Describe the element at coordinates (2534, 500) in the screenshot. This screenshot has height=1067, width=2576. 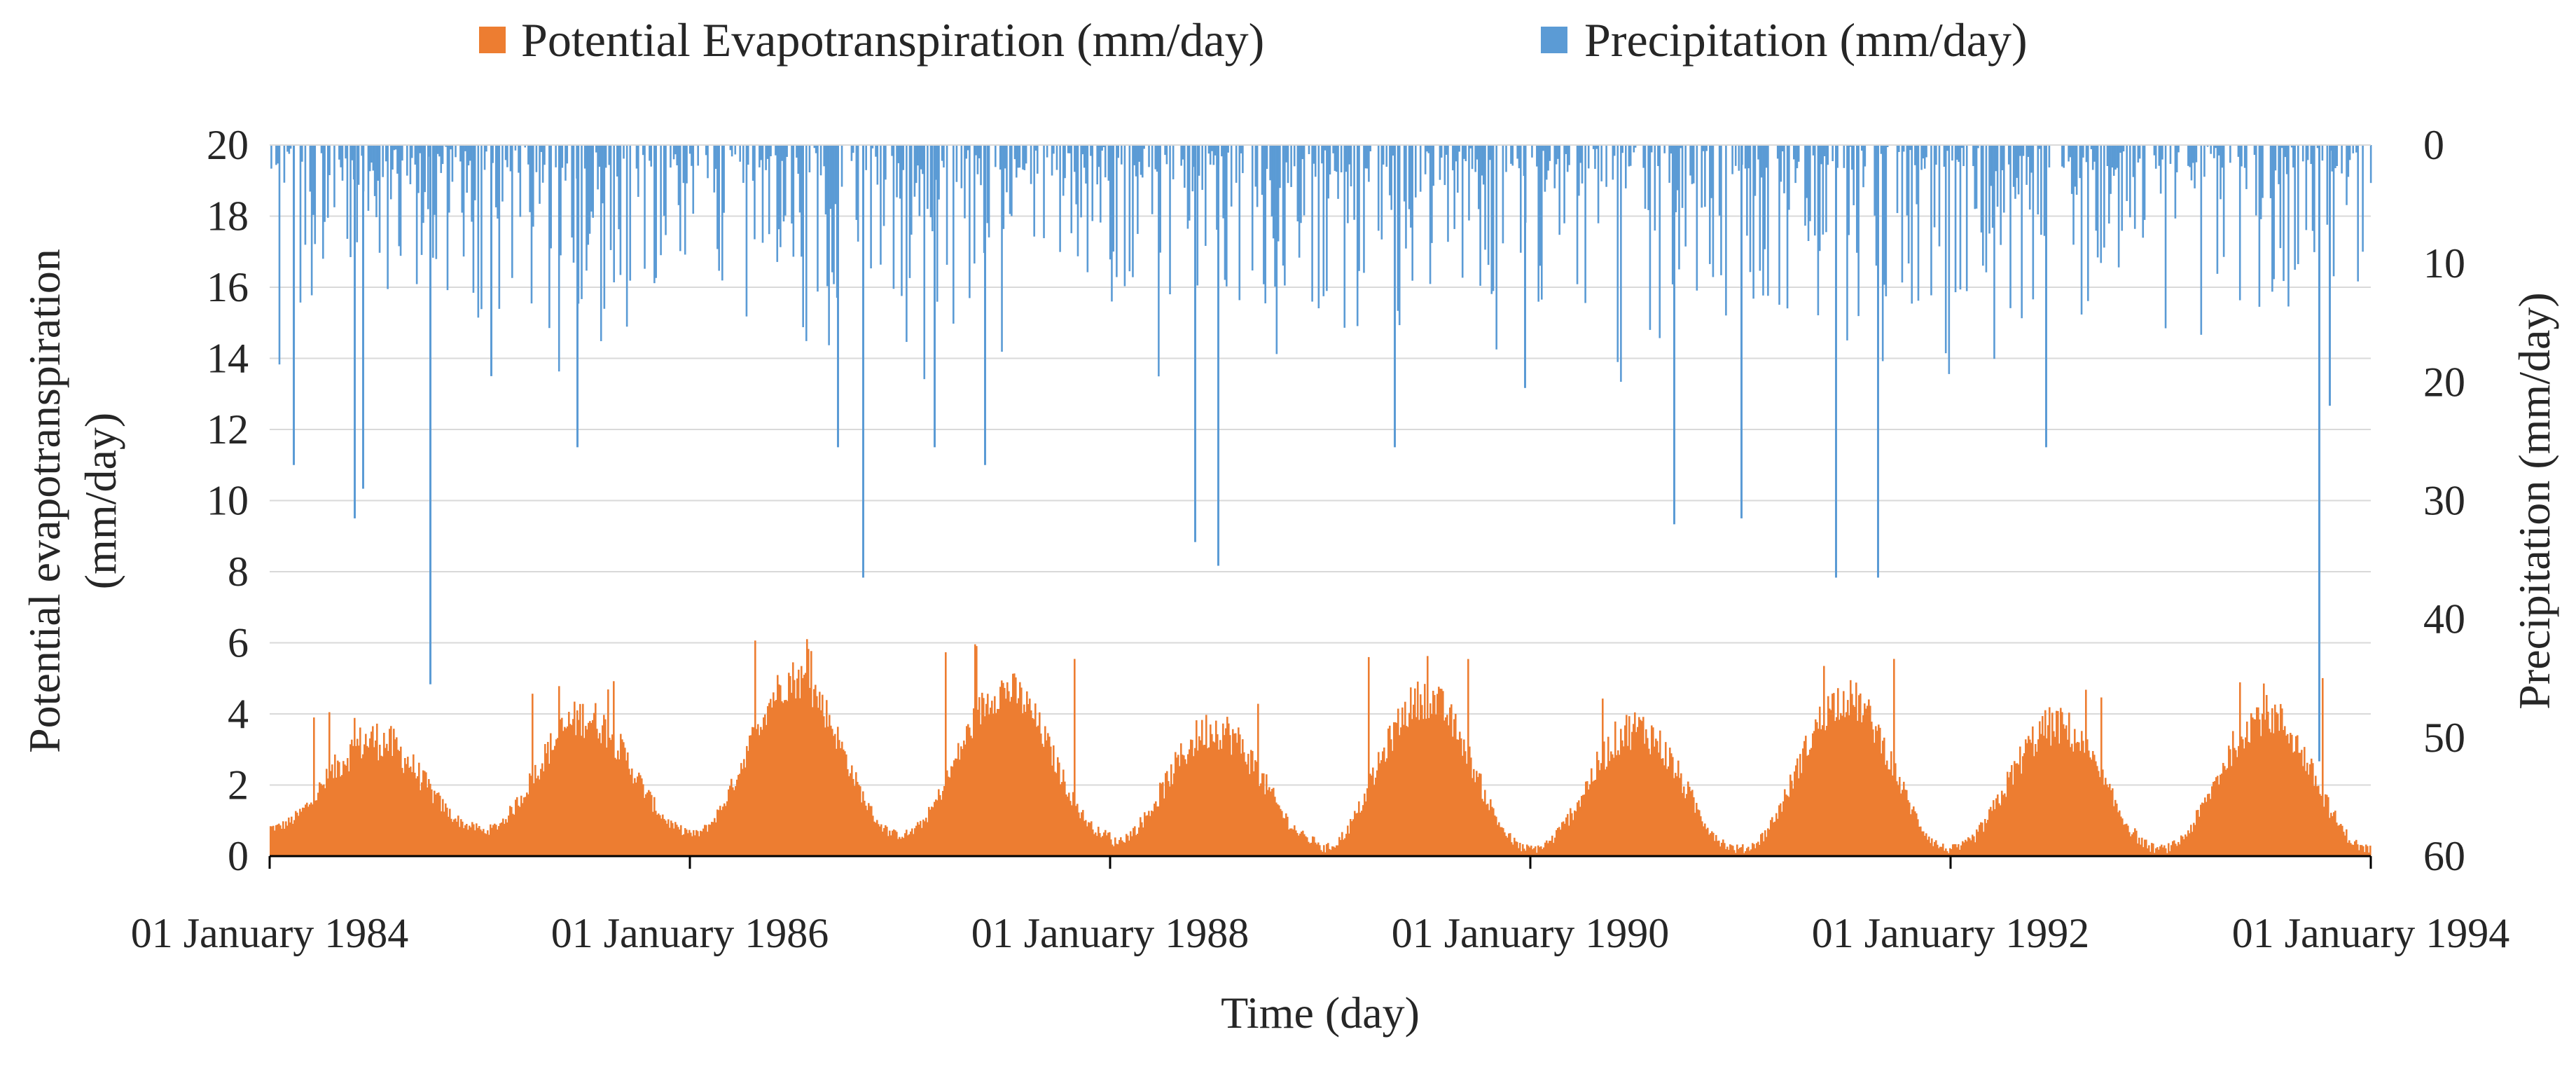
I see `right-axis-title: Precipitation (mm/day)` at that location.